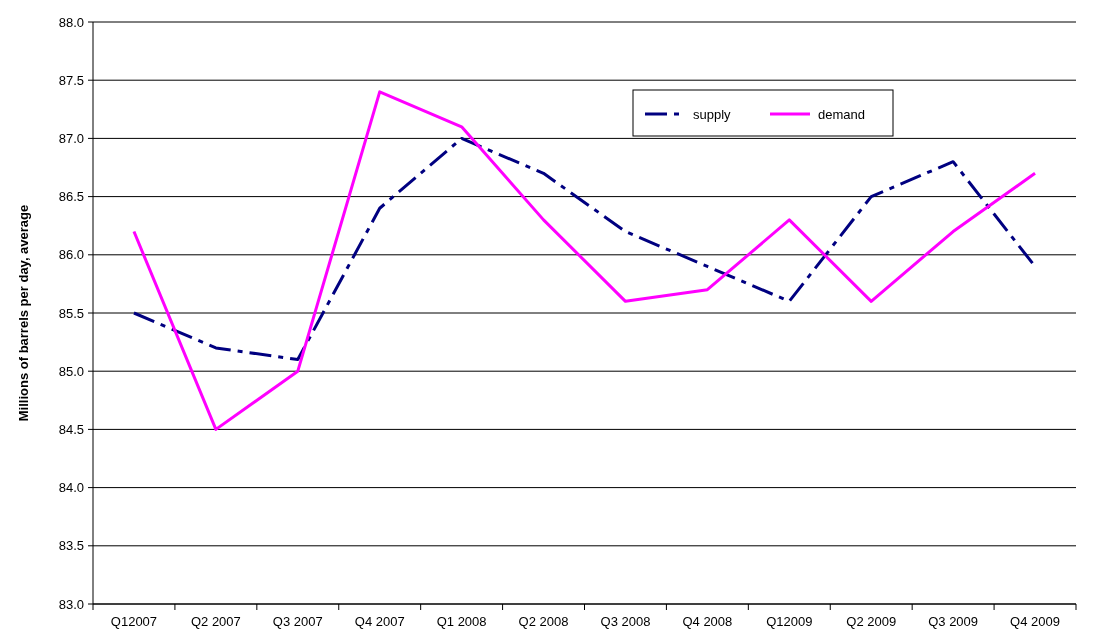 The image size is (1097, 642). Describe the element at coordinates (134, 621) in the screenshot. I see `x-tick-label: Q12007` at that location.